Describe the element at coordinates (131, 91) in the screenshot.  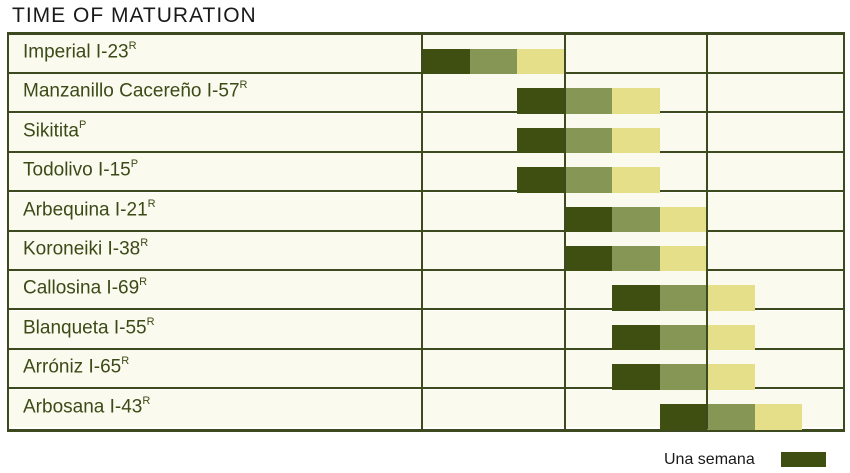
I see `variety-name: Manzanillo Cacereño I-57` at that location.